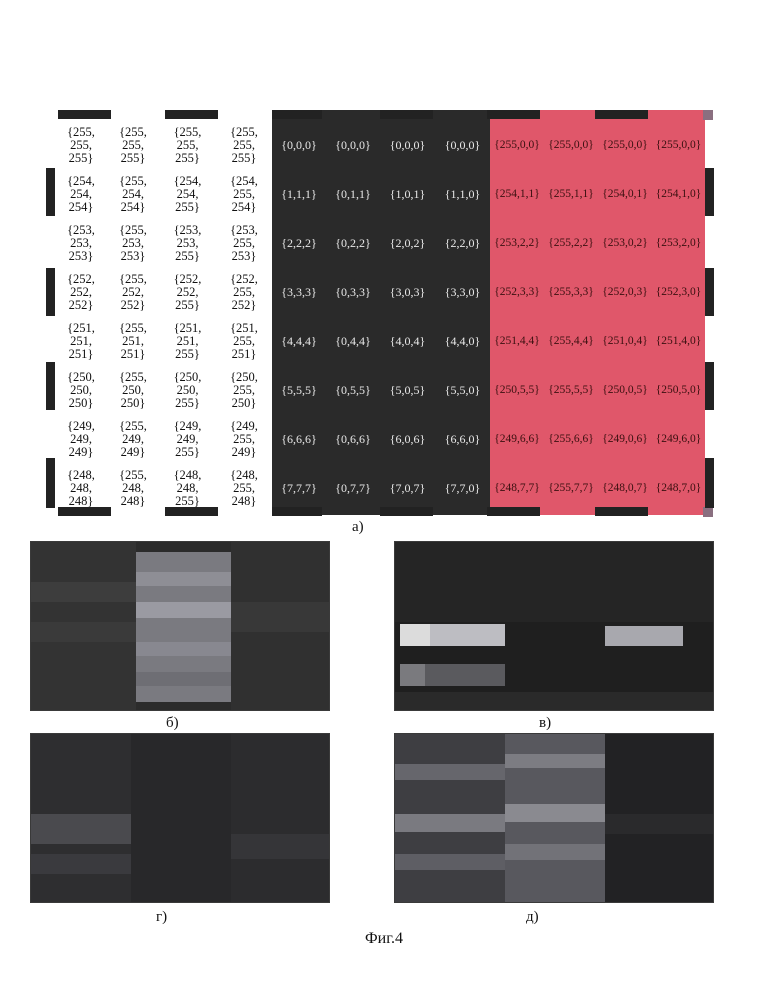 The width and height of the screenshot is (780, 998). What do you see at coordinates (299, 243) in the screenshot?
I see `black-block-cell: {2,2,2}` at bounding box center [299, 243].